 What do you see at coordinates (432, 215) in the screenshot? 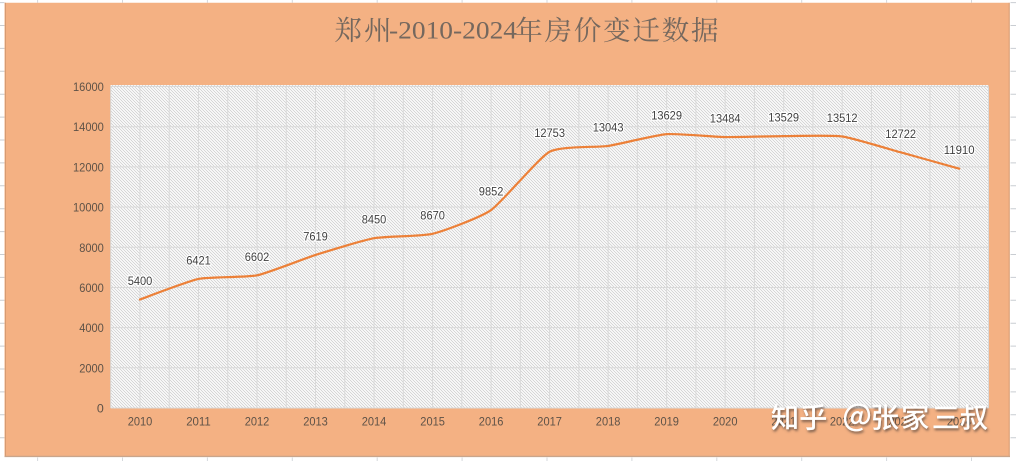
I see `svg-text: 8670` at bounding box center [432, 215].